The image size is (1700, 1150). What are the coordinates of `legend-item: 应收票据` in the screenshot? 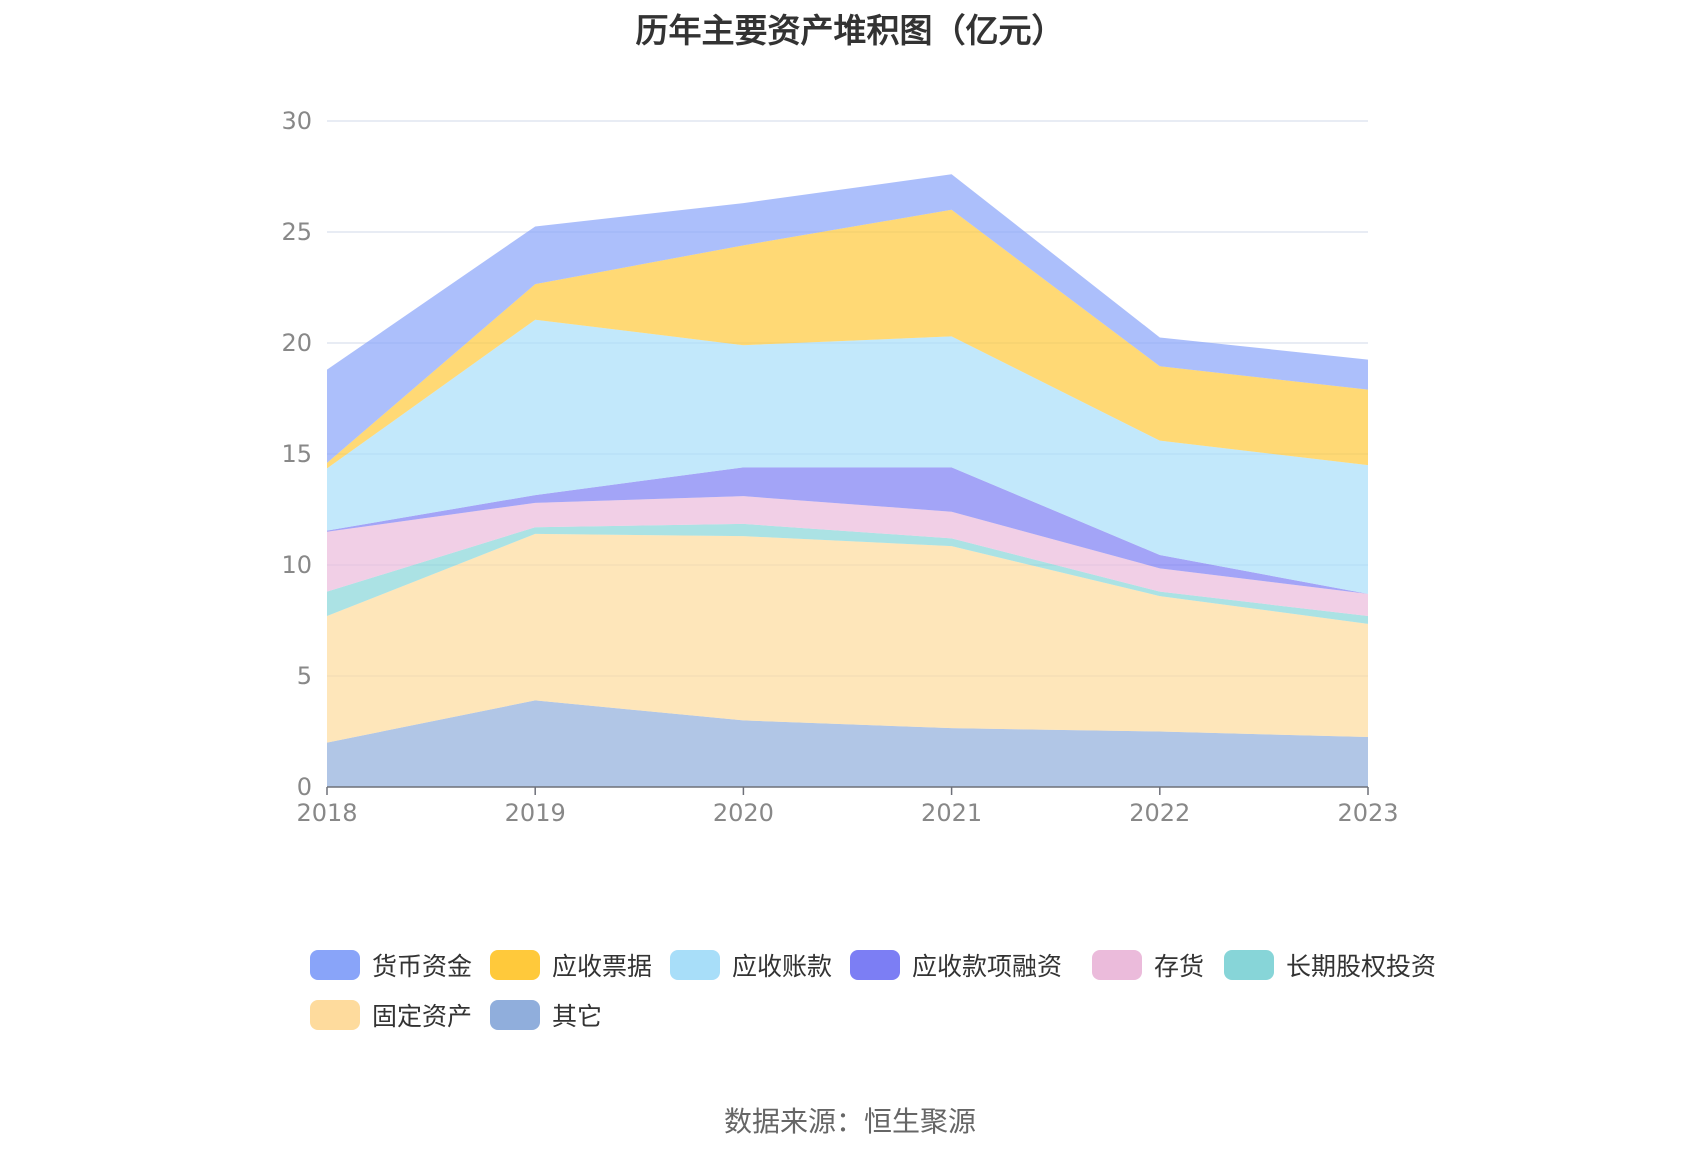 It's located at (571, 965).